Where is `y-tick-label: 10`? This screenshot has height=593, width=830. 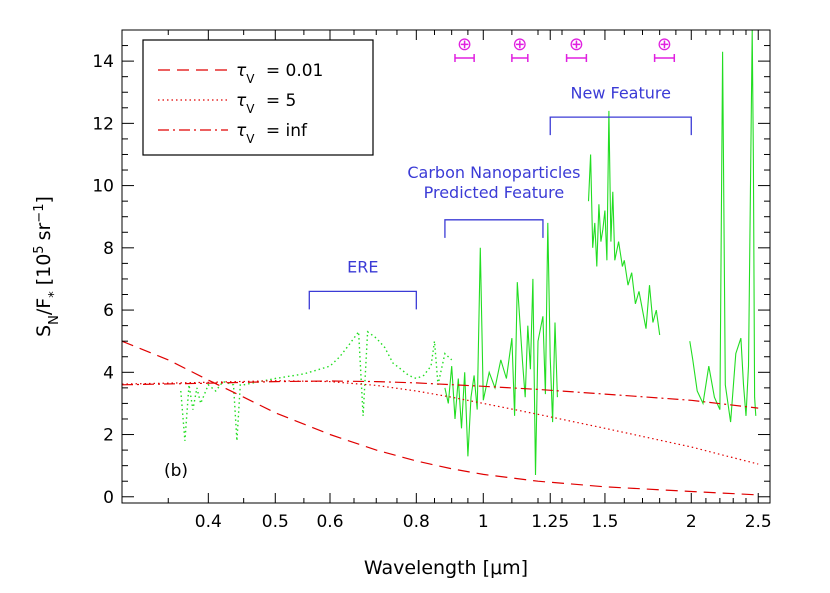 y-tick-label: 10 is located at coordinates (103, 187).